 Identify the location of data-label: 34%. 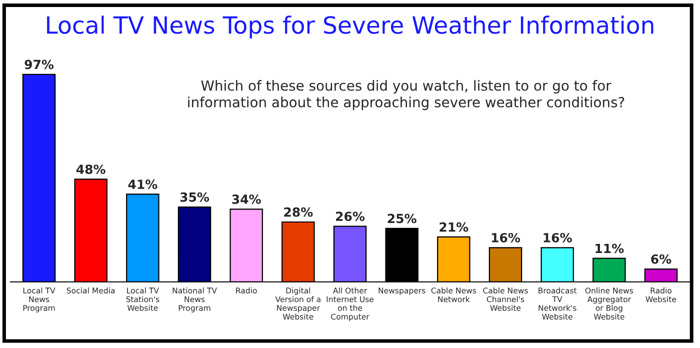
(246, 199).